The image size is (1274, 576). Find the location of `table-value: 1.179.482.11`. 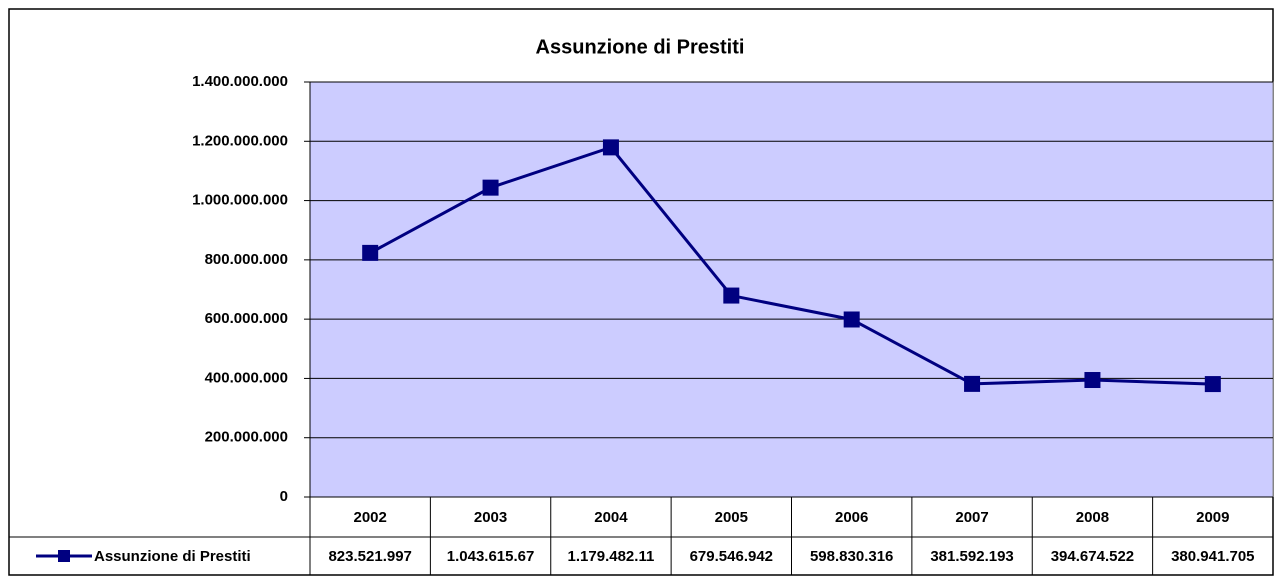

table-value: 1.179.482.11 is located at coordinates (611, 556).